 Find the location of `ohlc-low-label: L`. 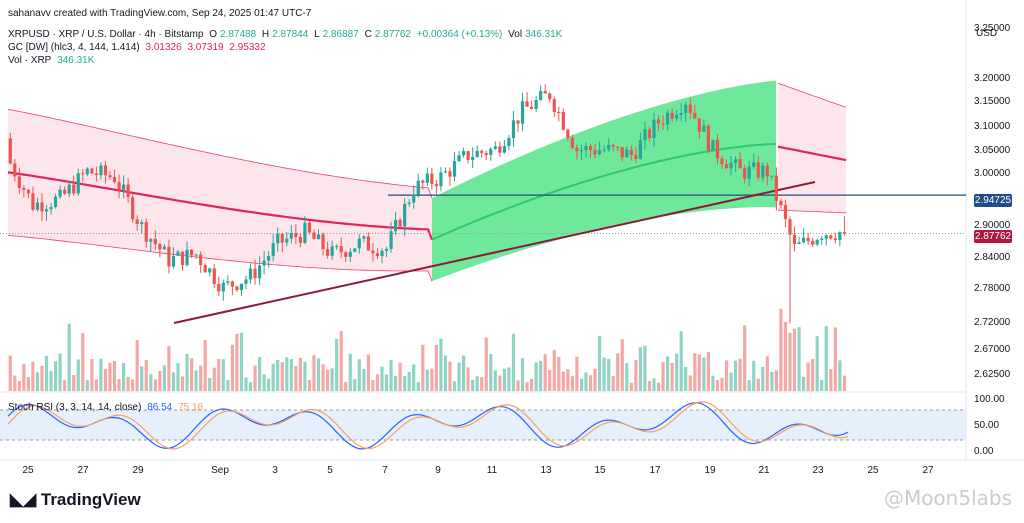

ohlc-low-label: L is located at coordinates (317, 34).